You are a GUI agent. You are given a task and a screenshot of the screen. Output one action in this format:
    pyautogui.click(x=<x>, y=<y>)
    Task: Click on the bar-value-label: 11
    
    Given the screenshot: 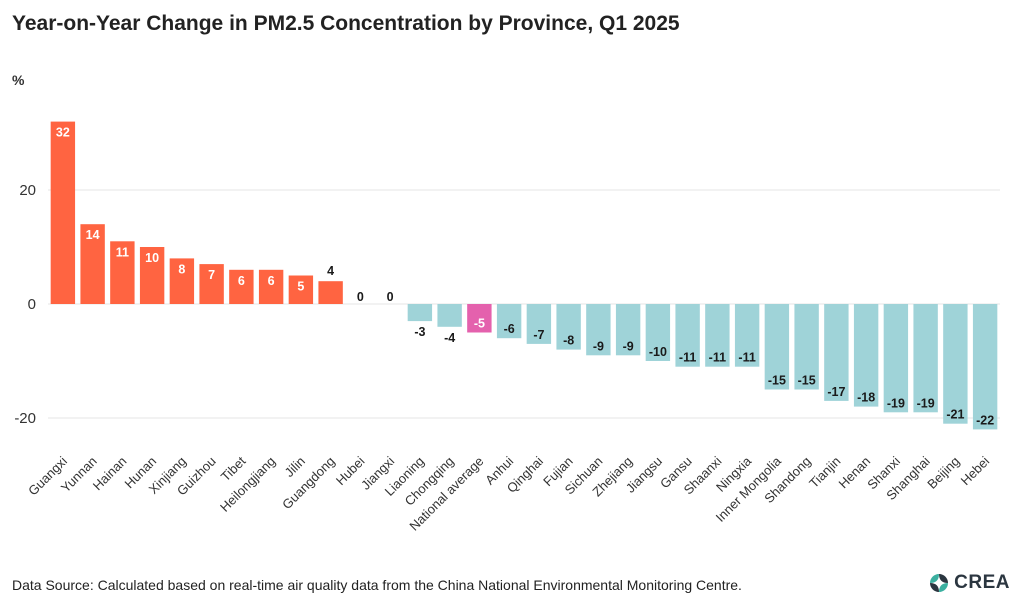 What is the action you would take?
    pyautogui.click(x=122, y=252)
    